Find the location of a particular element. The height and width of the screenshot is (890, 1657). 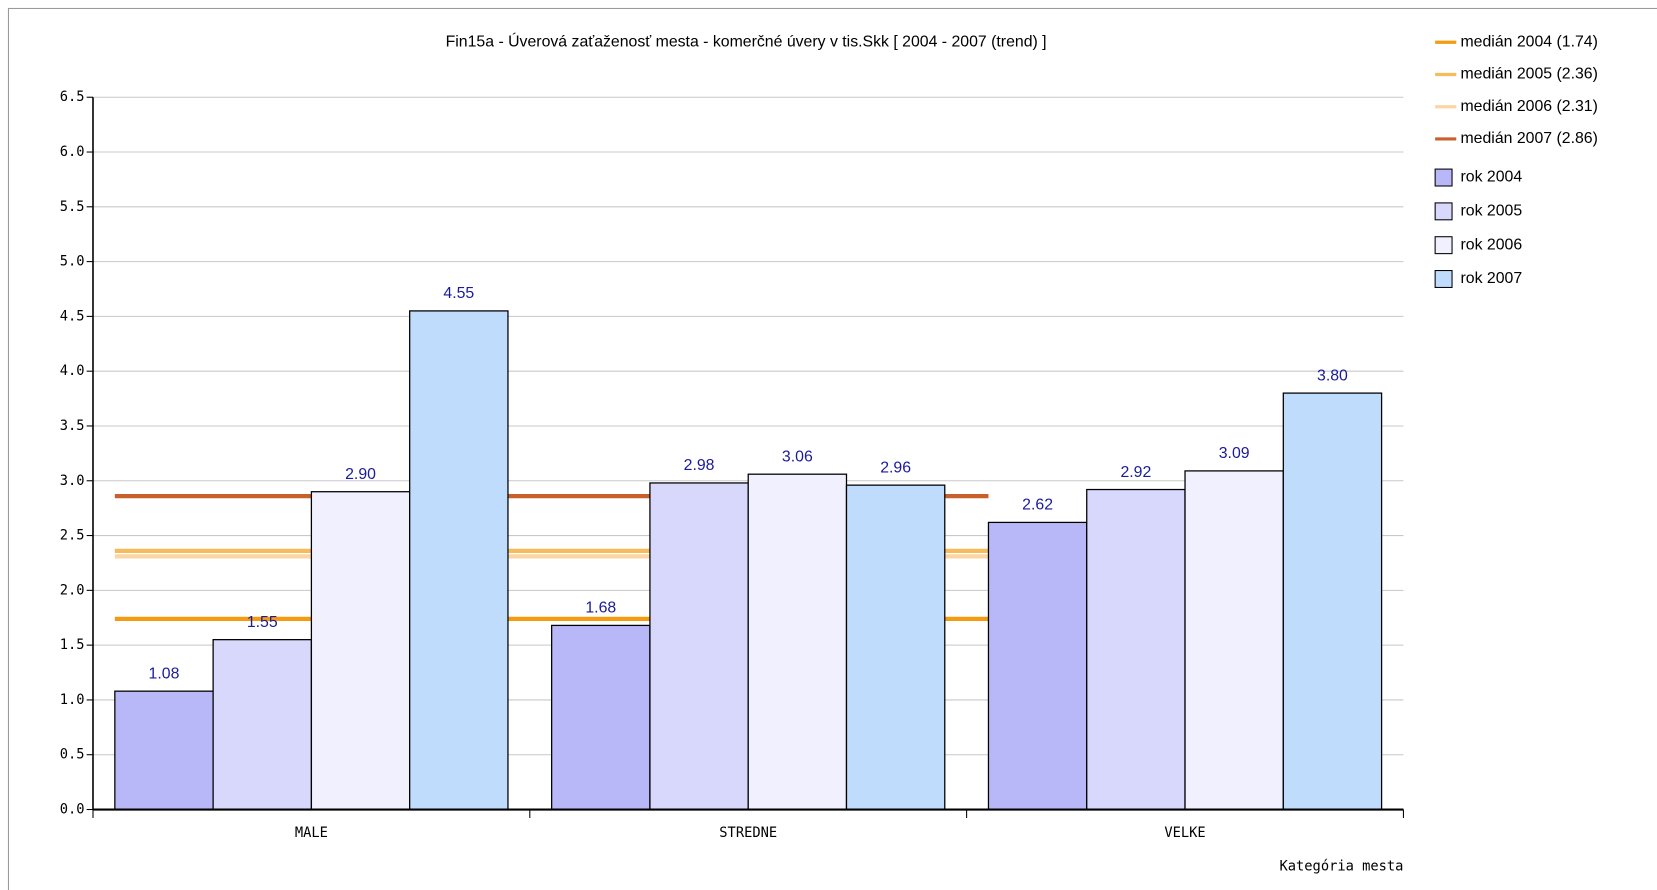

y-tick-label: 2.0 is located at coordinates (72, 590).